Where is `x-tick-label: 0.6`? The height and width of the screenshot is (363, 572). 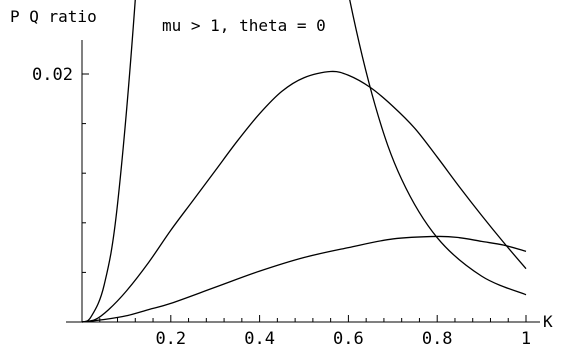
x-tick-label: 0.6 is located at coordinates (348, 339).